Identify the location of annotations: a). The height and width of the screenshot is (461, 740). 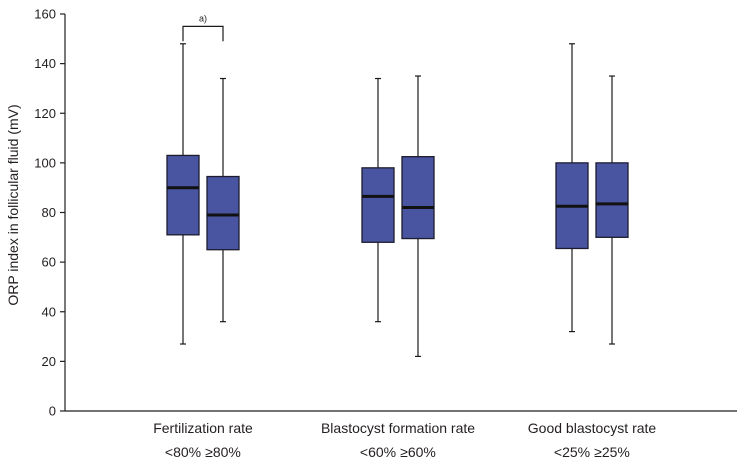
(203, 27).